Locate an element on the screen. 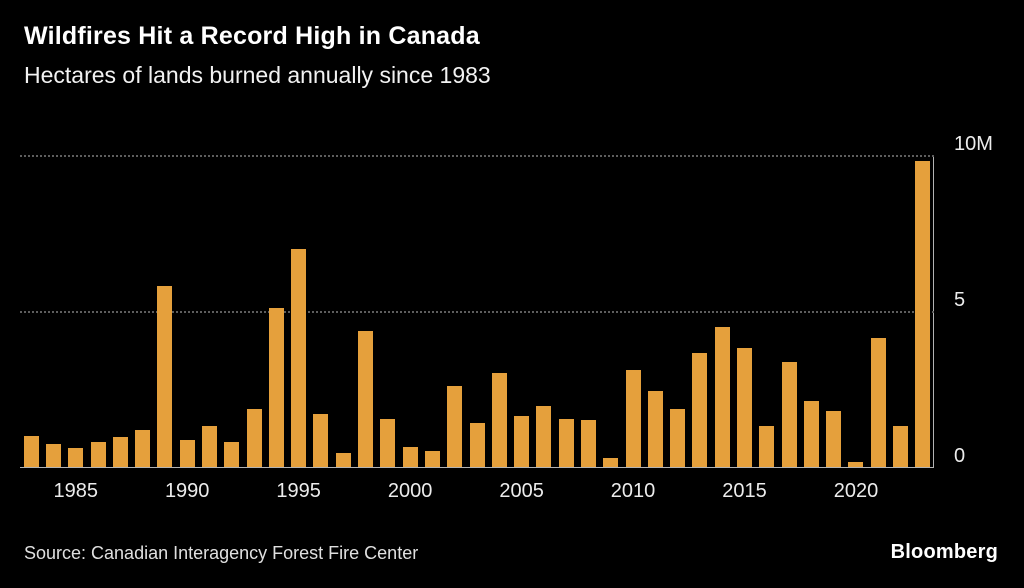 The width and height of the screenshot is (1024, 588). bar-2016 is located at coordinates (767, 446).